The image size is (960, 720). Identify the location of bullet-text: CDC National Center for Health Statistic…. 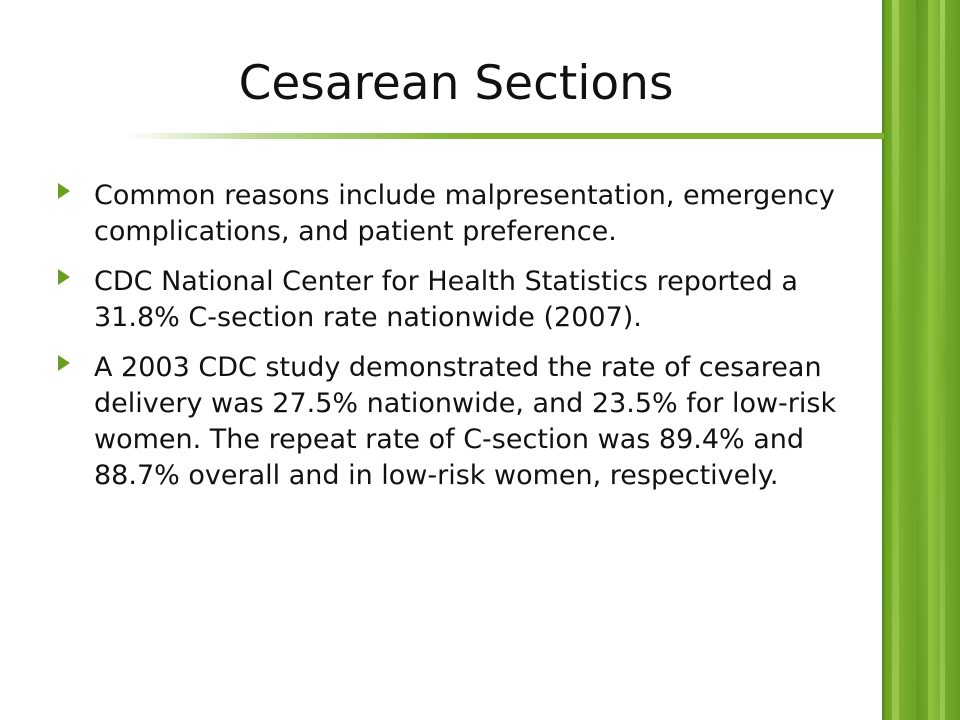
(446, 299).